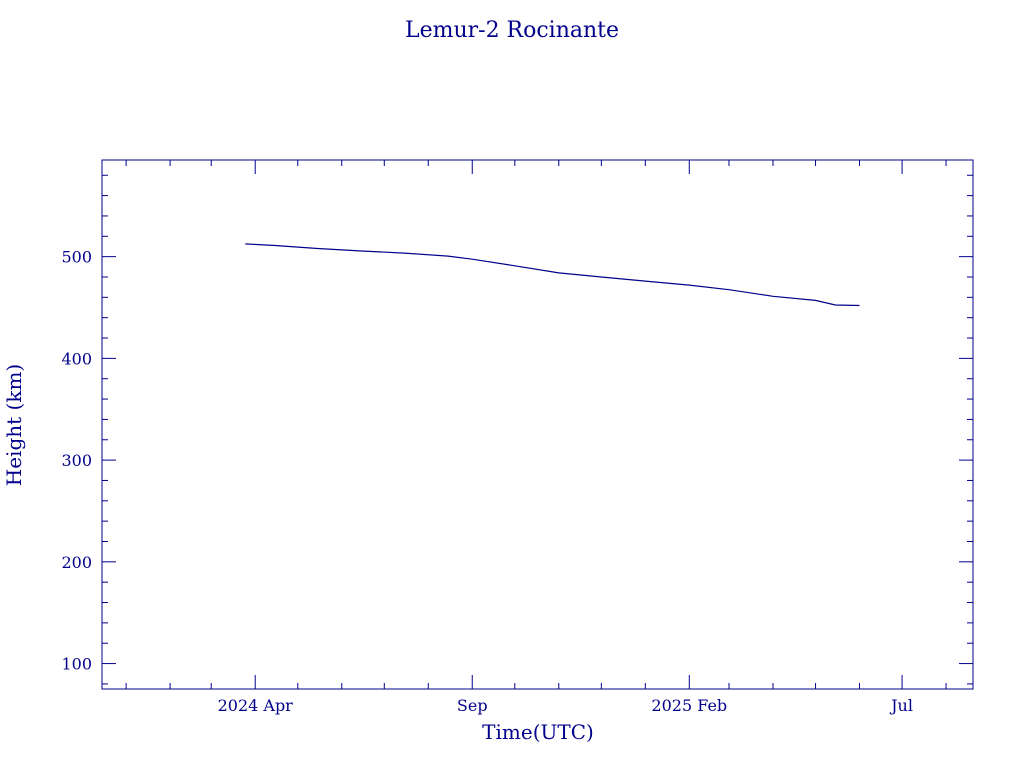 Image resolution: width=1024 pixels, height=768 pixels. I want to click on x-axis-label: Time(UTC), so click(538, 732).